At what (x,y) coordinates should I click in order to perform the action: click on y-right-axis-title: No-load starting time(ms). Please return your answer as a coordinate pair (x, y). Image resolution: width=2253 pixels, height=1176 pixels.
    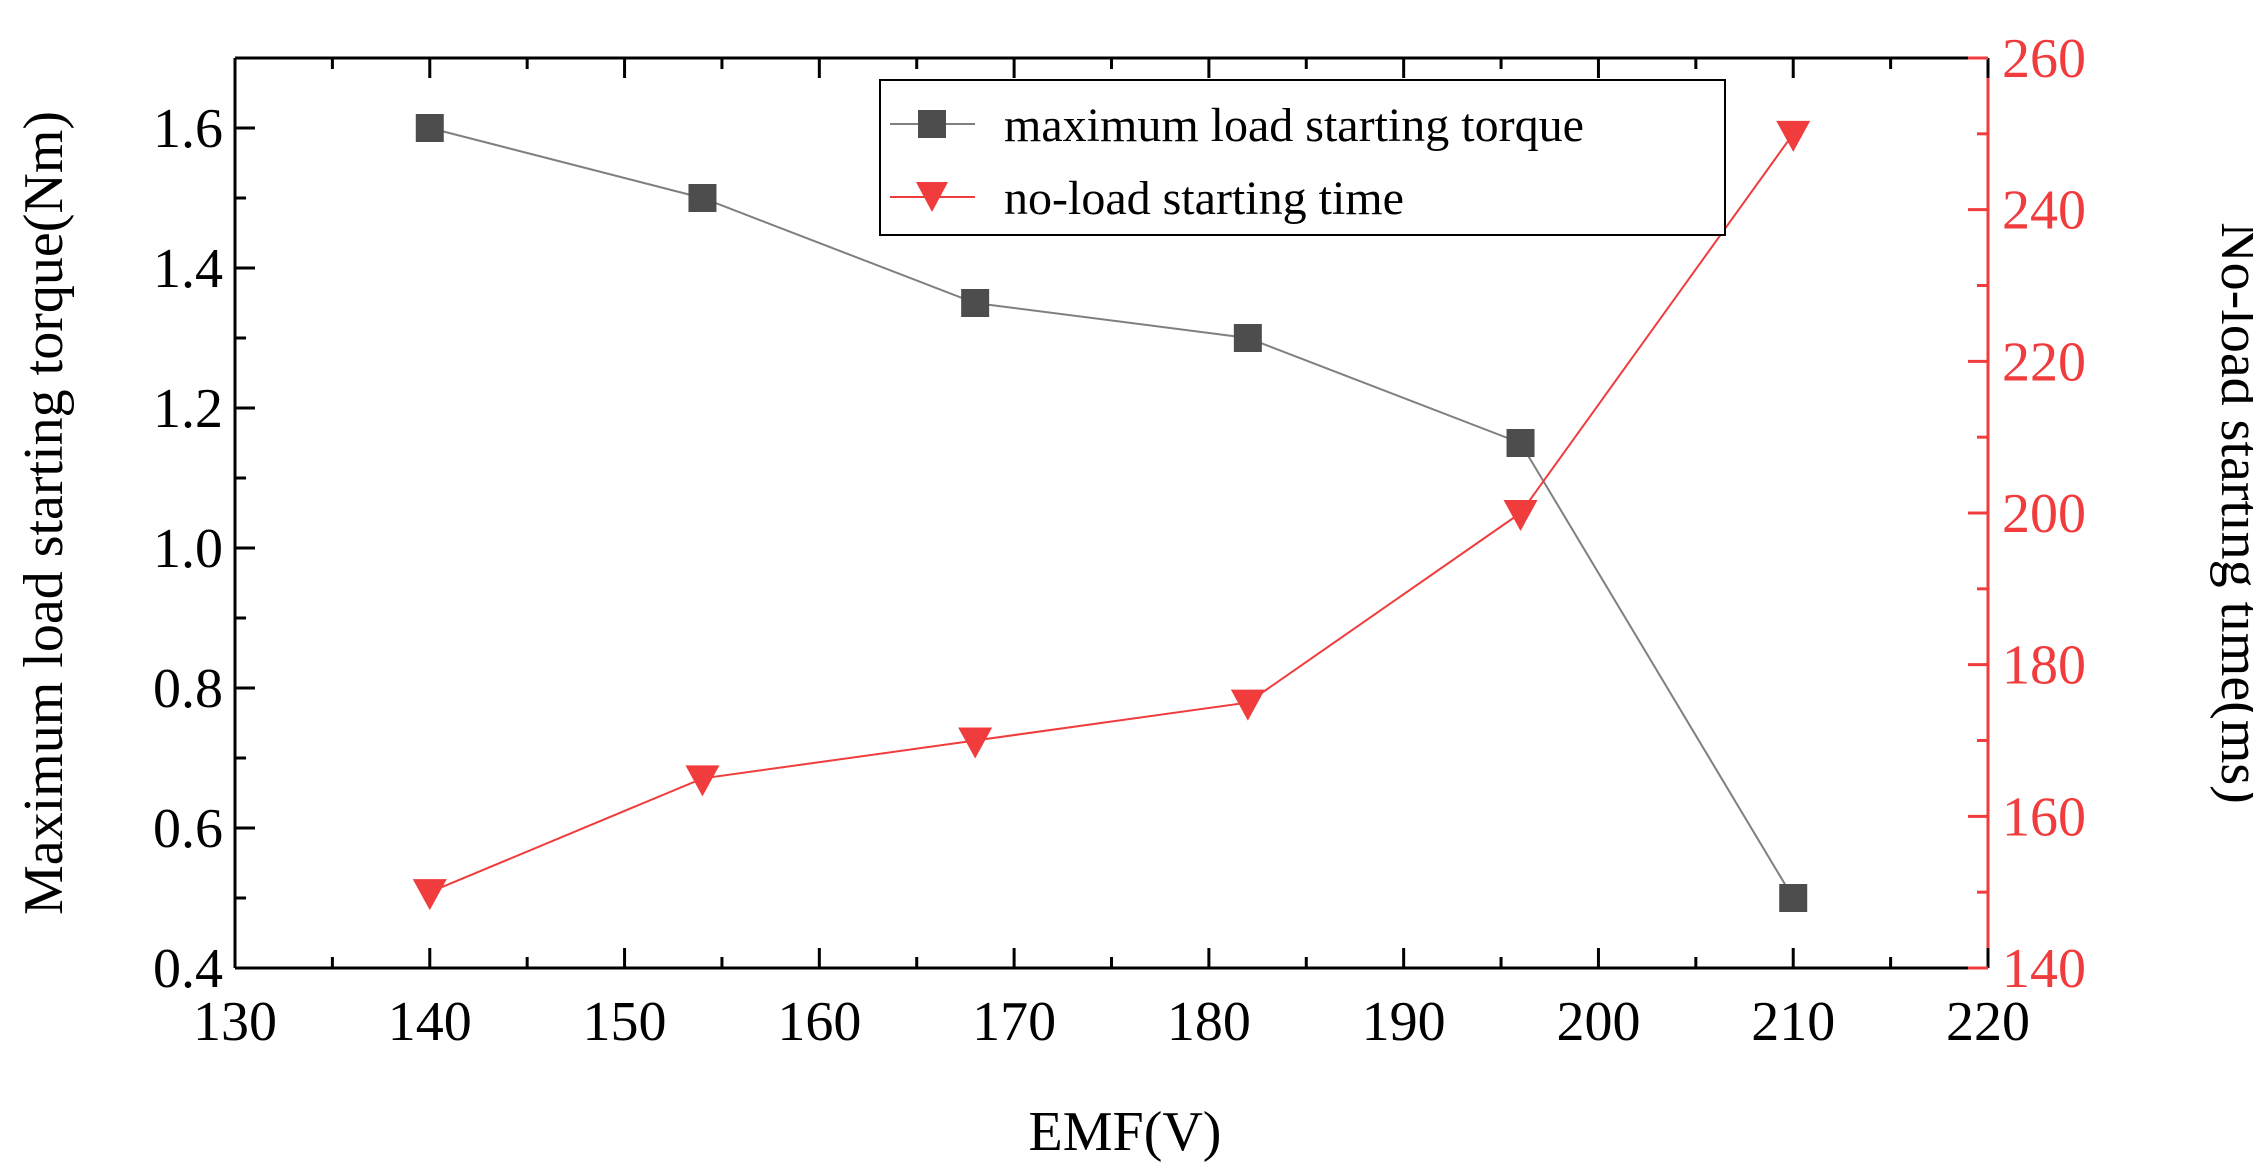
    Looking at the image, I should click on (2231, 513).